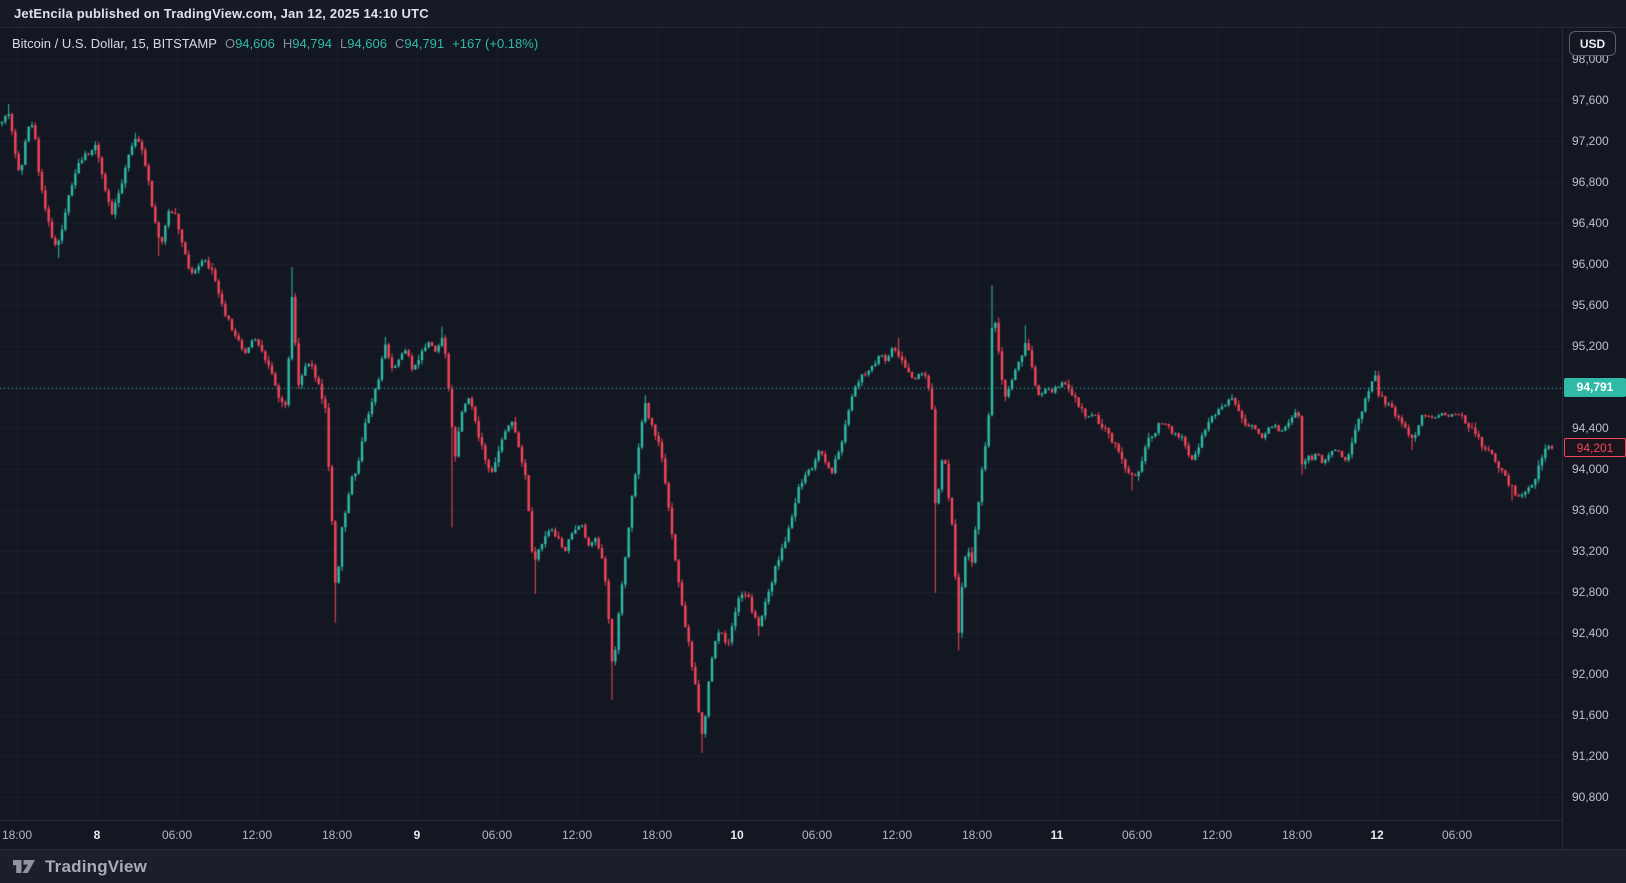 The image size is (1626, 883). Describe the element at coordinates (737, 835) in the screenshot. I see `time-tick-label: 10` at that location.